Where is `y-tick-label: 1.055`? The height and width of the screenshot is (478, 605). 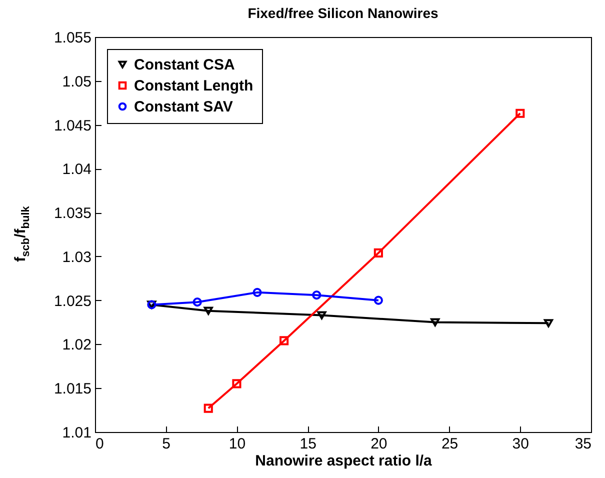 y-tick-label: 1.055 is located at coordinates (73, 38).